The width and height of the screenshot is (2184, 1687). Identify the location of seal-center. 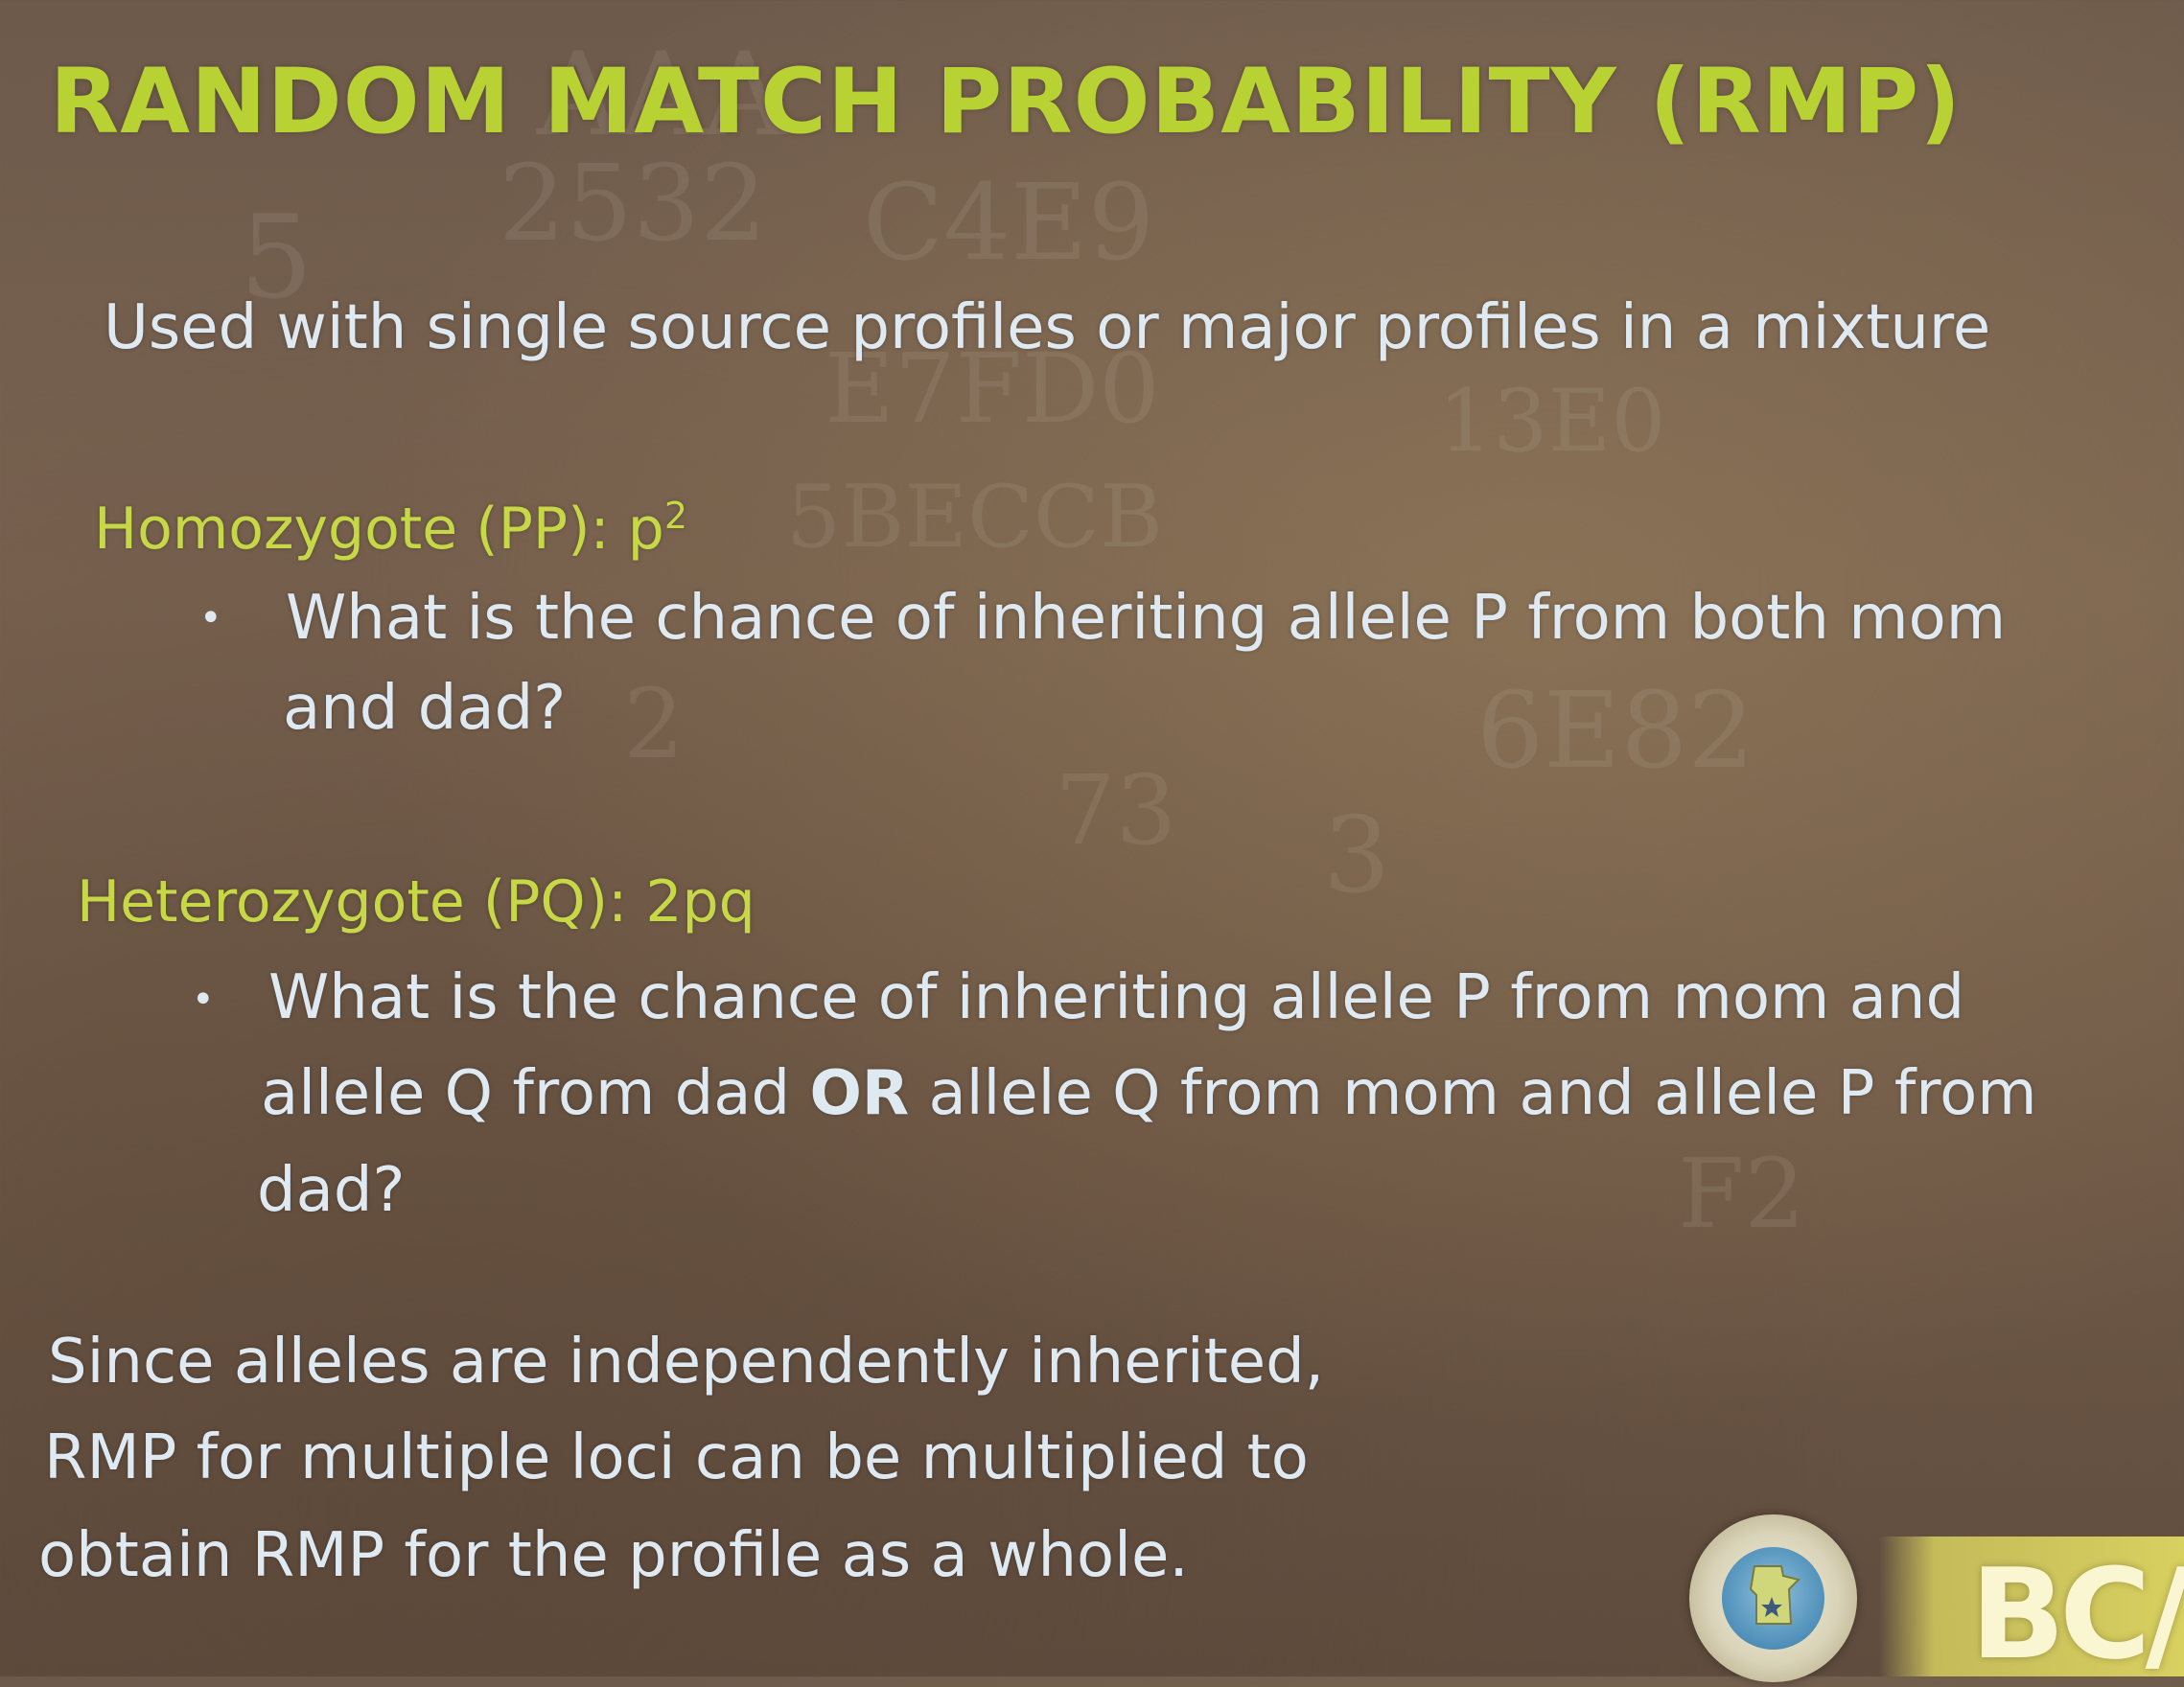
(1773, 1598).